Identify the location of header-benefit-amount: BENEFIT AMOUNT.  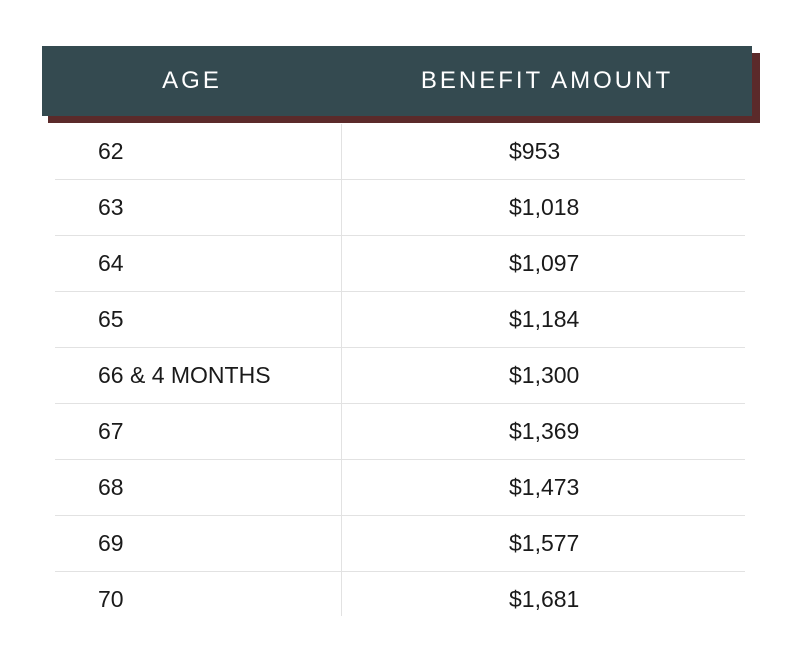
(547, 80).